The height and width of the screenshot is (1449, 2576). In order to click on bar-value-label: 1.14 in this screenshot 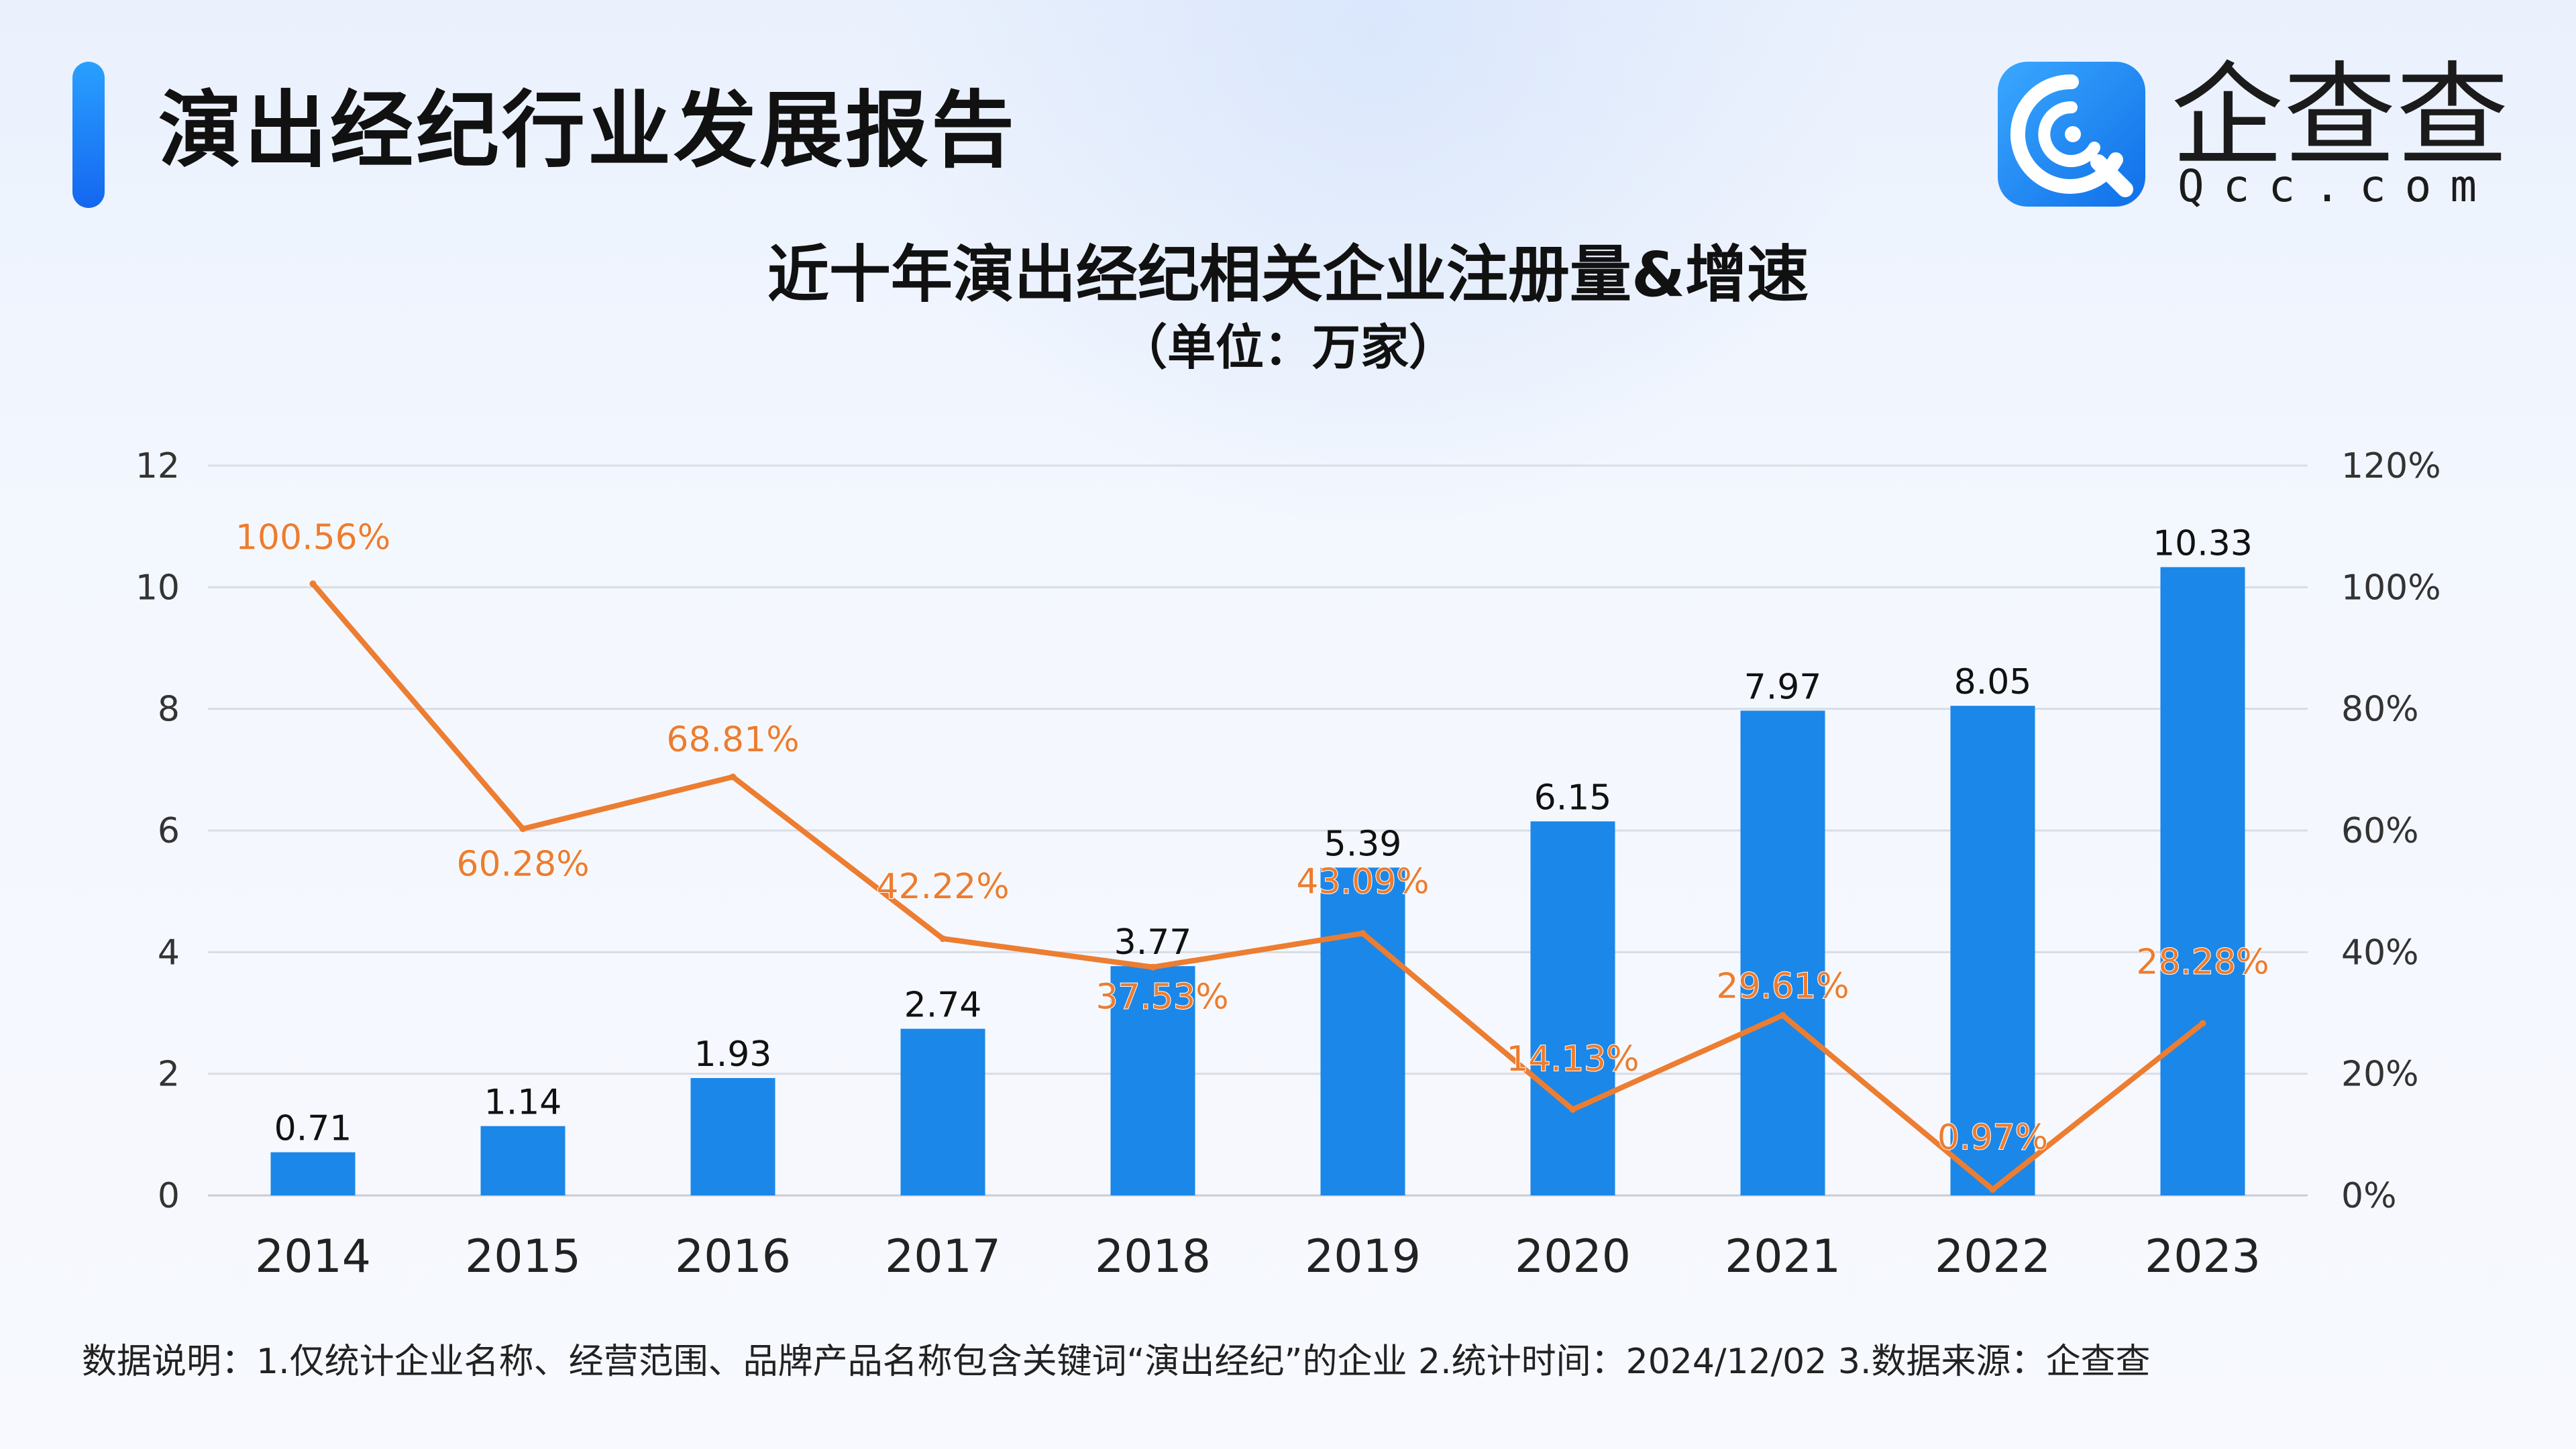, I will do `click(523, 1103)`.